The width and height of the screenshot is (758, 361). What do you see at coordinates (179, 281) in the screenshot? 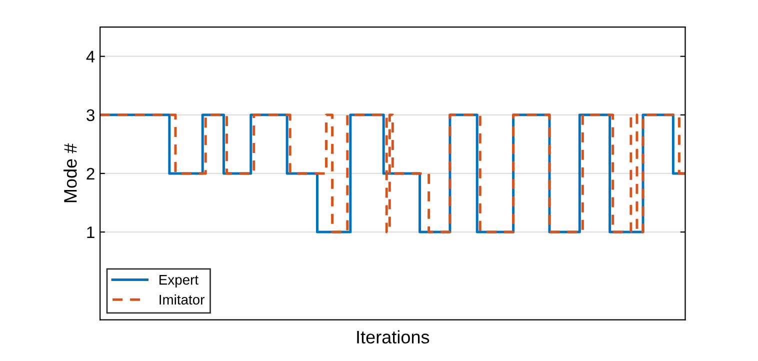
I see `legend-label: Expert` at bounding box center [179, 281].